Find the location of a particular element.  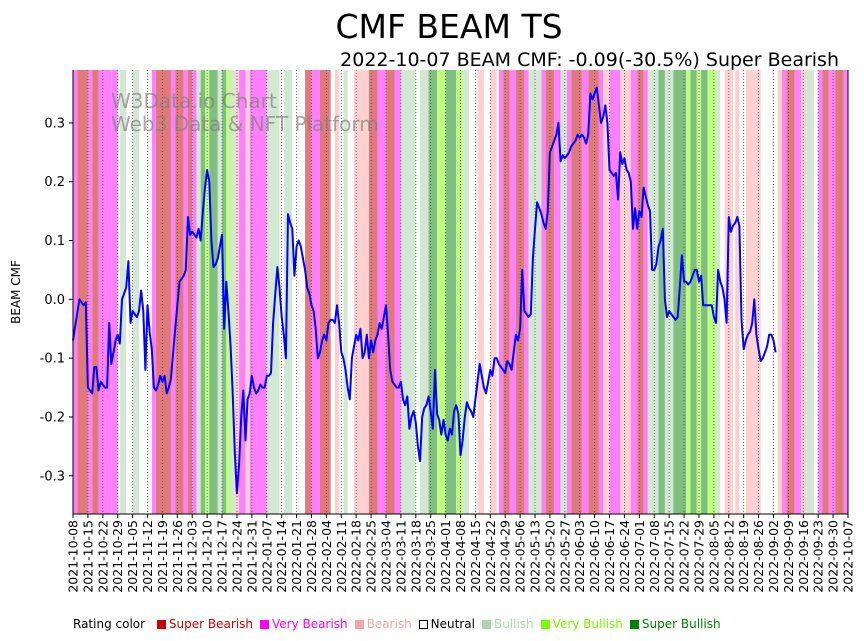

x-tick-label-26: 2022-04-08 is located at coordinates (460, 556).